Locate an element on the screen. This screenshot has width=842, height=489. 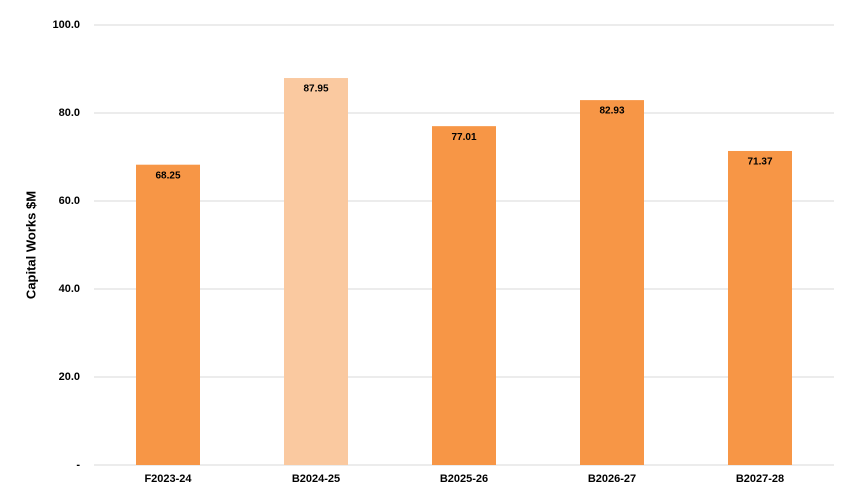
data-label: 71.37 is located at coordinates (759, 162).